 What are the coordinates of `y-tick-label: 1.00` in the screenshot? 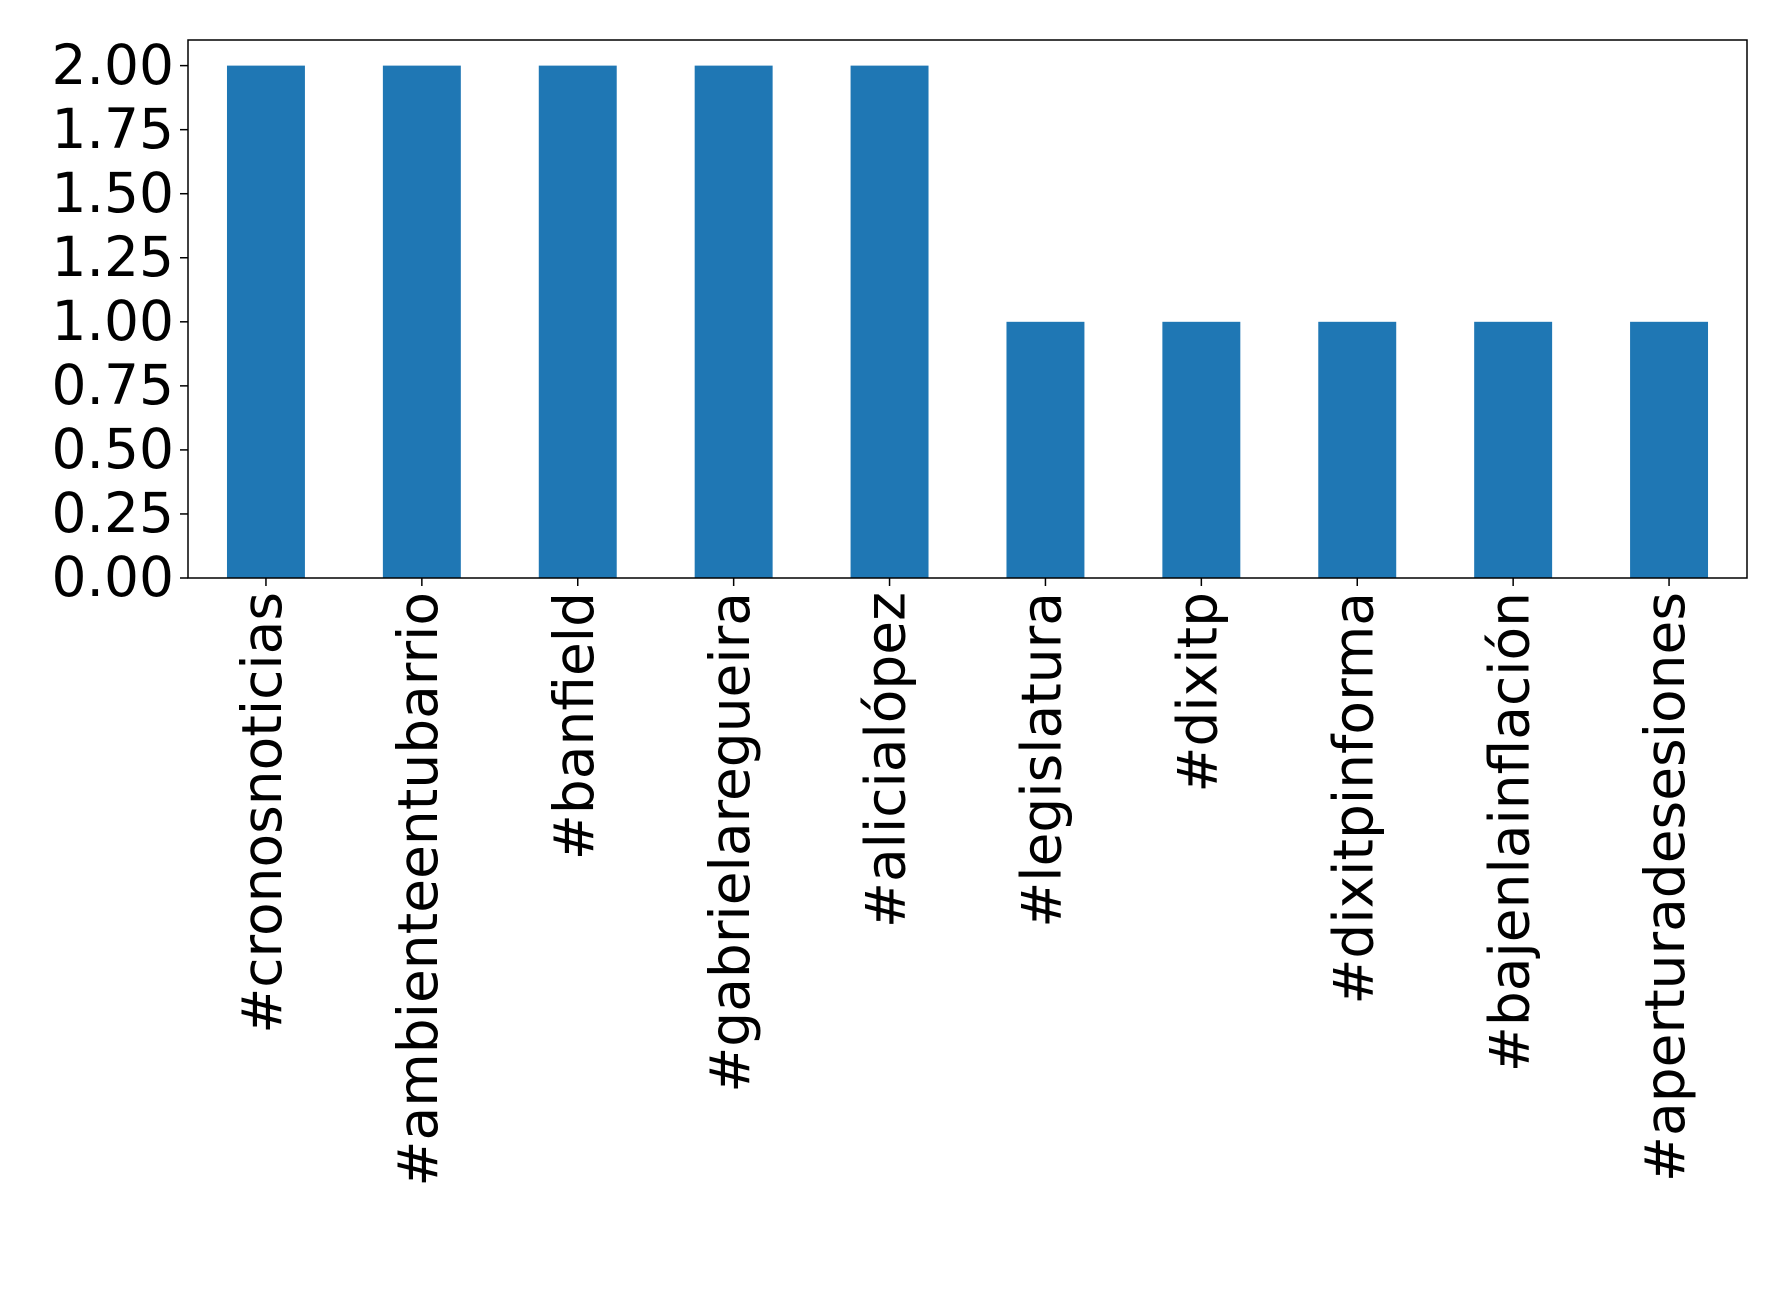 It's located at (113, 321).